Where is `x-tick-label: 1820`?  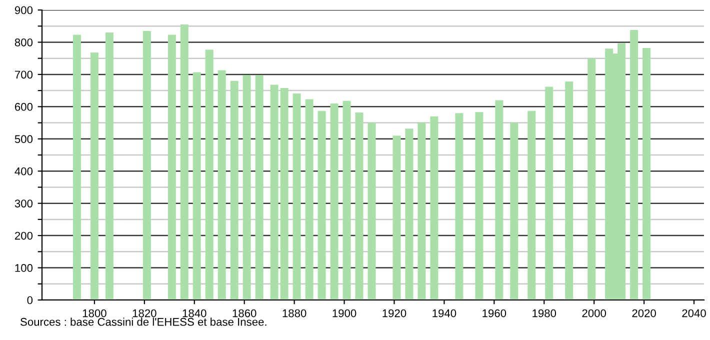
x-tick-label: 1820 is located at coordinates (144, 313).